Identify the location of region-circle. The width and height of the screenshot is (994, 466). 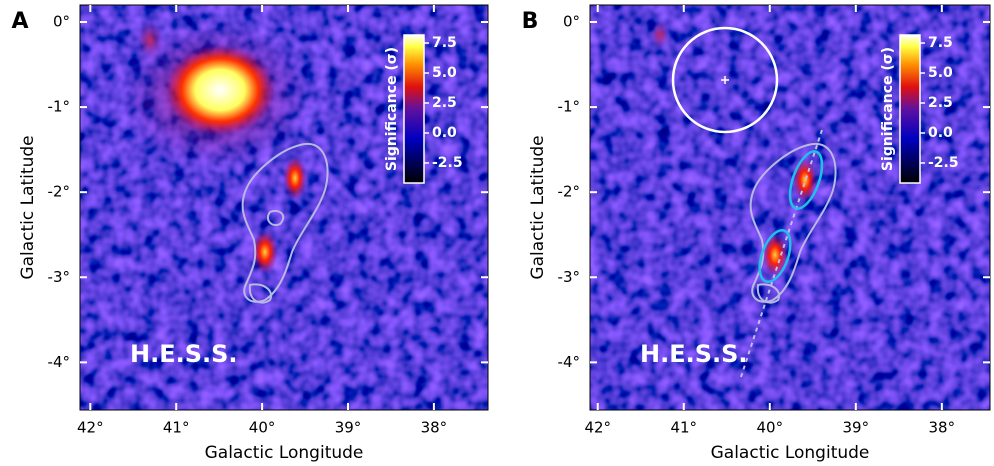
(725, 80).